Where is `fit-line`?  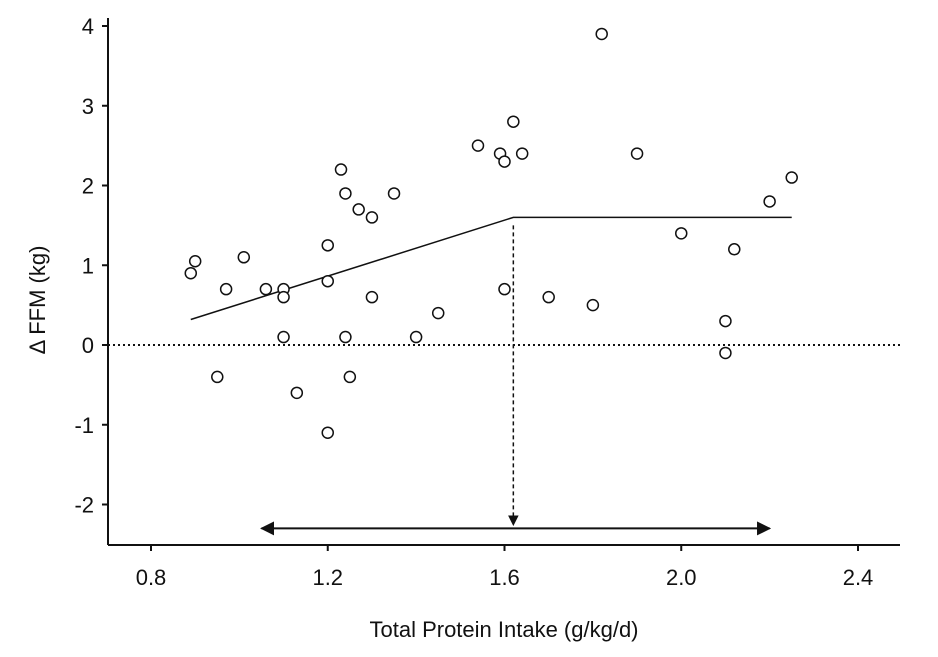 fit-line is located at coordinates (491, 268).